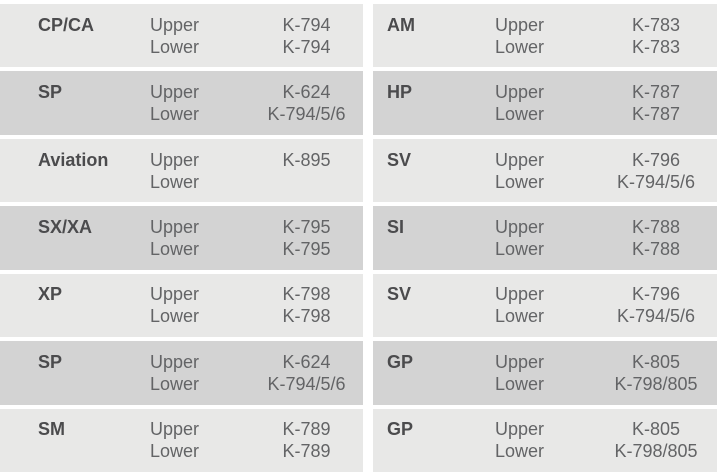 Image resolution: width=720 pixels, height=472 pixels. Describe the element at coordinates (656, 226) in the screenshot. I see `upper-value: K-788` at that location.